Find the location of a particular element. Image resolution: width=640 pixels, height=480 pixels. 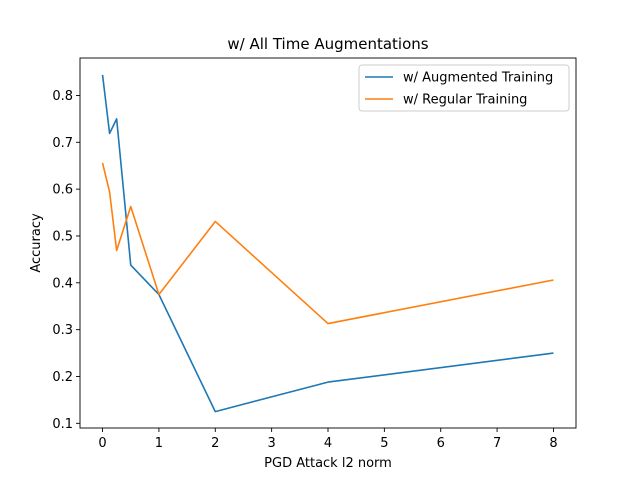

x-tick-label: 4 is located at coordinates (328, 443).